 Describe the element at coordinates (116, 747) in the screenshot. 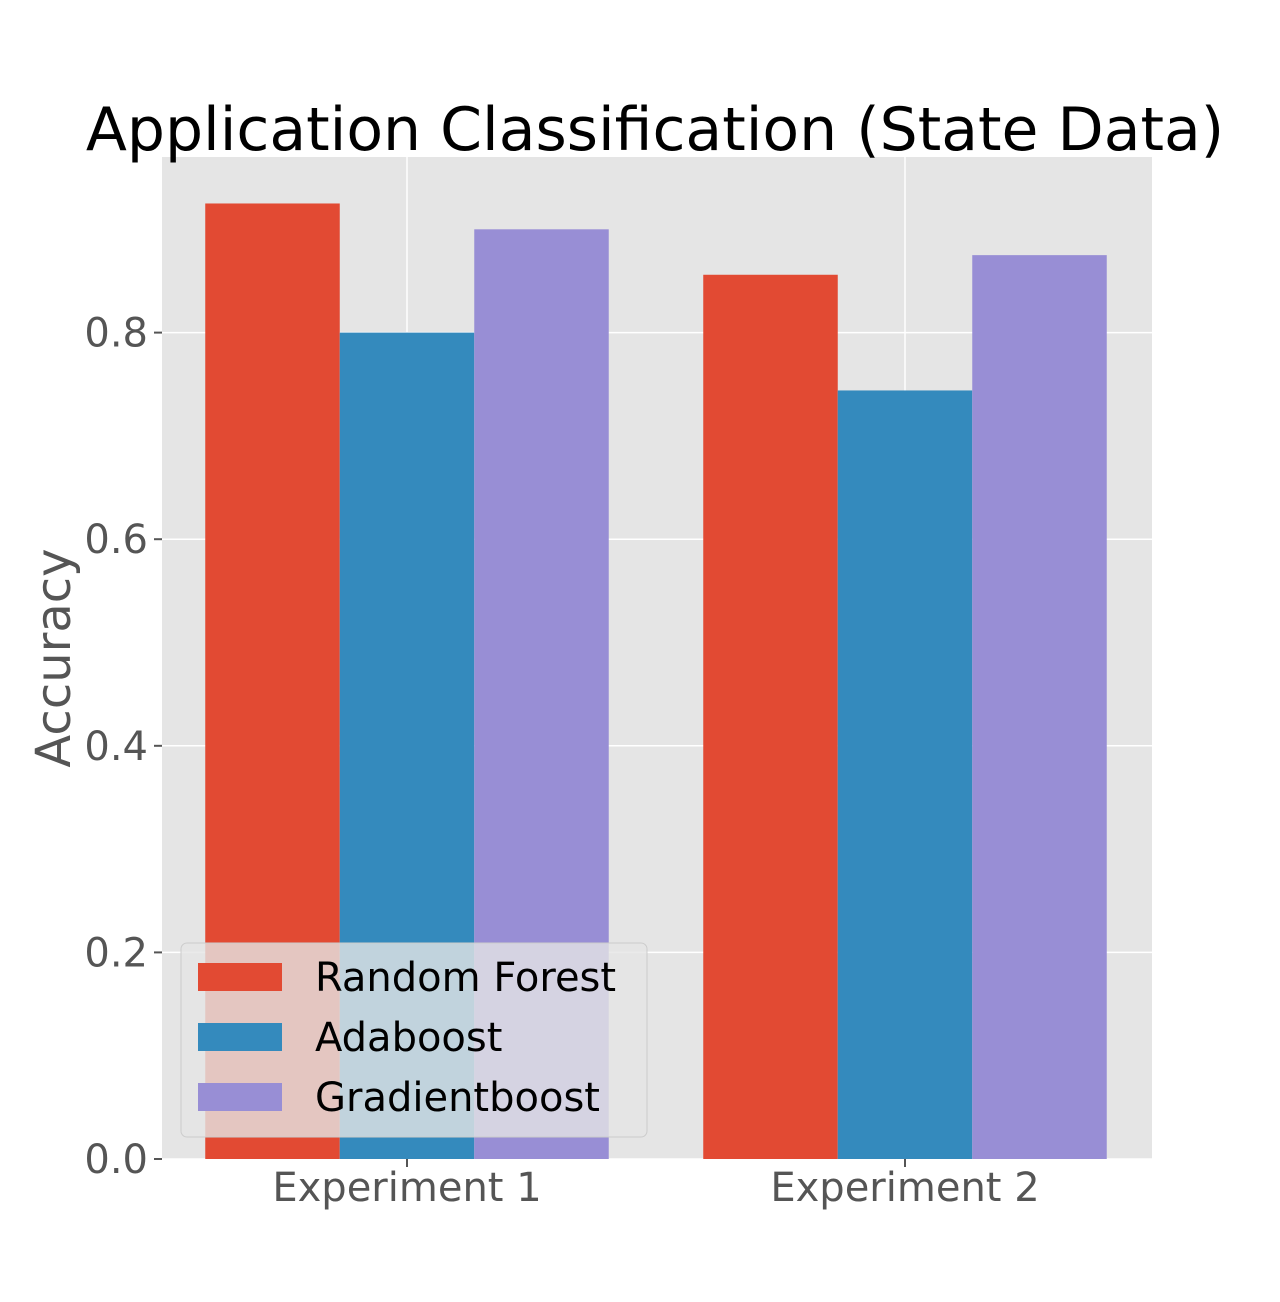

I see `y-tick-label: 0.4` at that location.